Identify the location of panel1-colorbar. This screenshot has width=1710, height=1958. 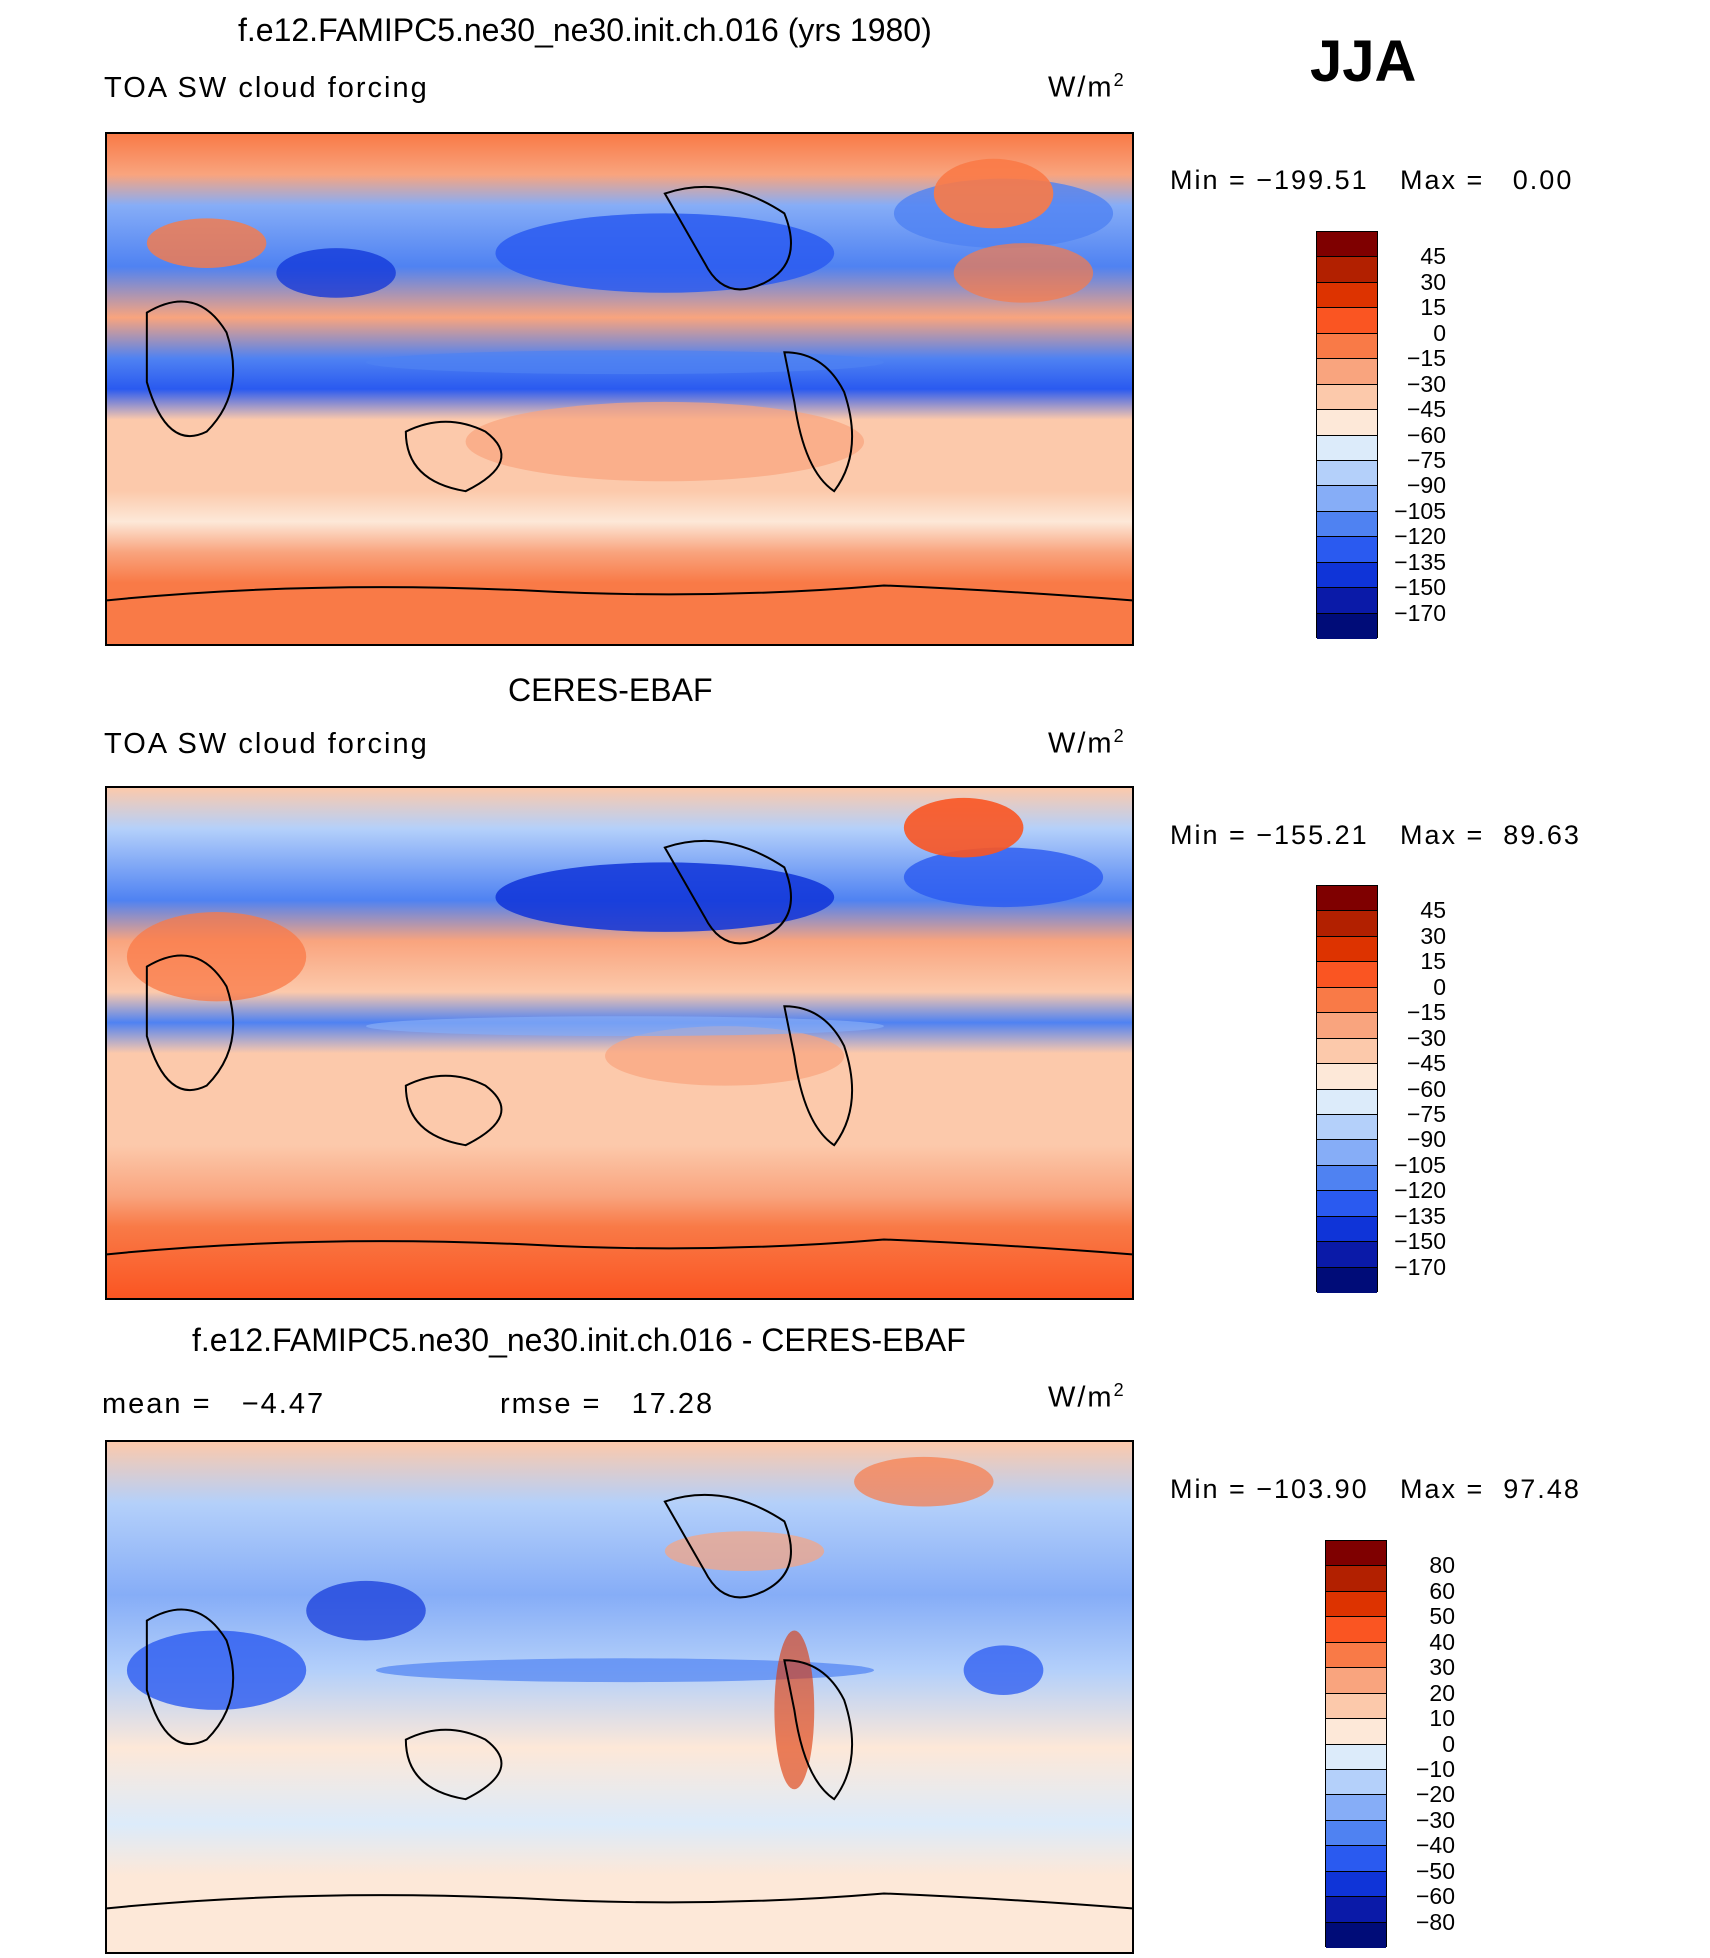
(1347, 435).